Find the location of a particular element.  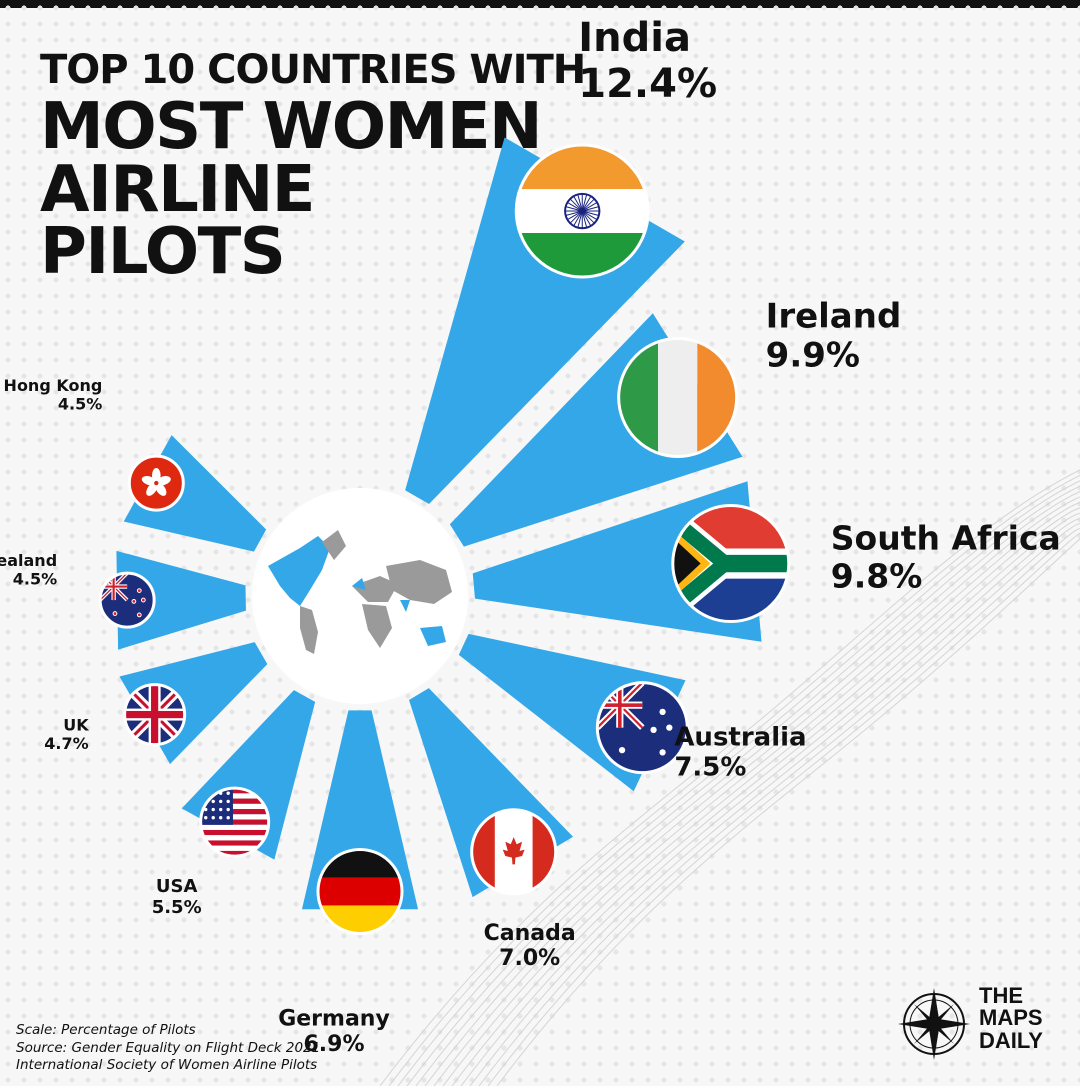

hong-kong-flag-icon is located at coordinates (156, 483).